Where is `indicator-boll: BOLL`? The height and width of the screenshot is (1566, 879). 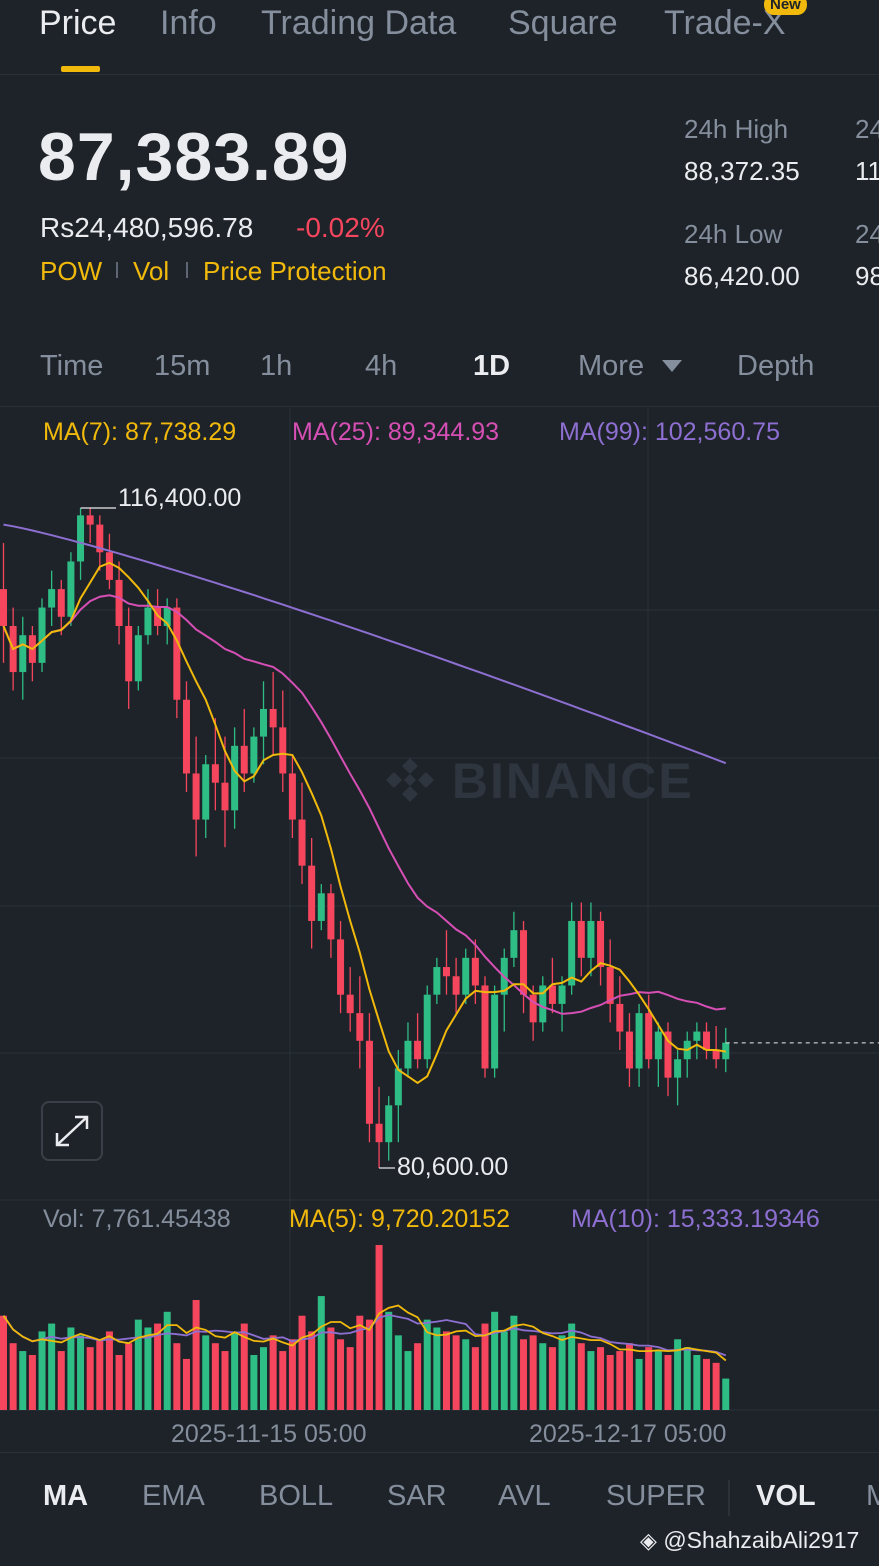 indicator-boll: BOLL is located at coordinates (296, 1496).